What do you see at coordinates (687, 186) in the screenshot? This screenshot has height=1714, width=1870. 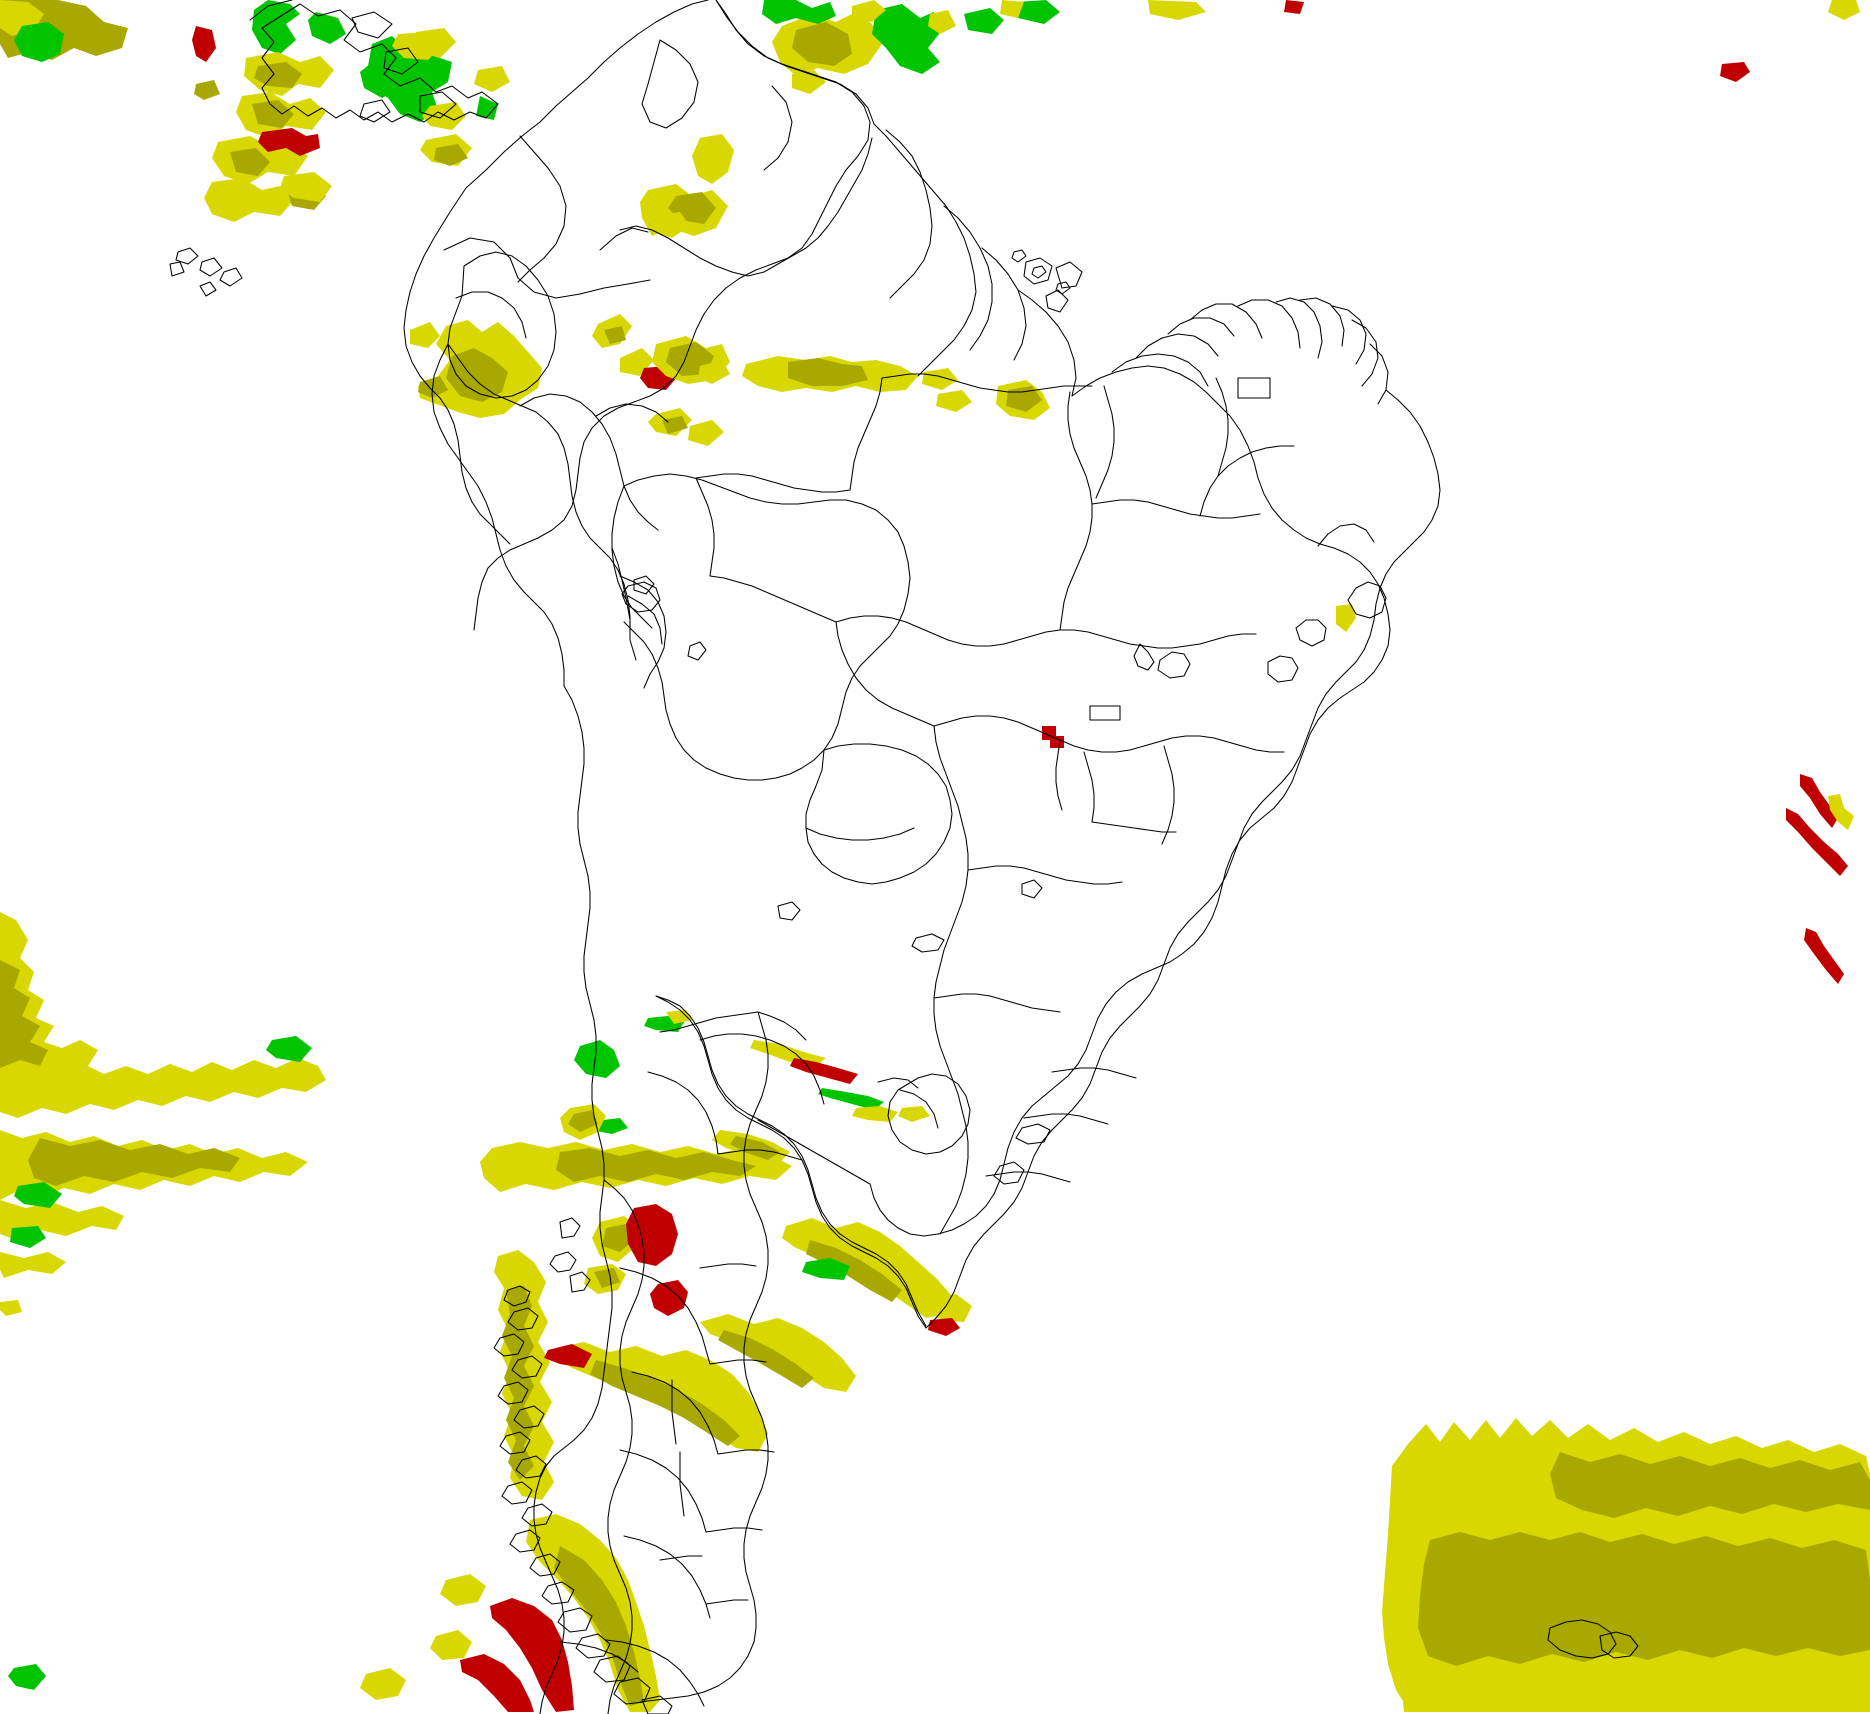 I see `cluster-colombia-amazon` at bounding box center [687, 186].